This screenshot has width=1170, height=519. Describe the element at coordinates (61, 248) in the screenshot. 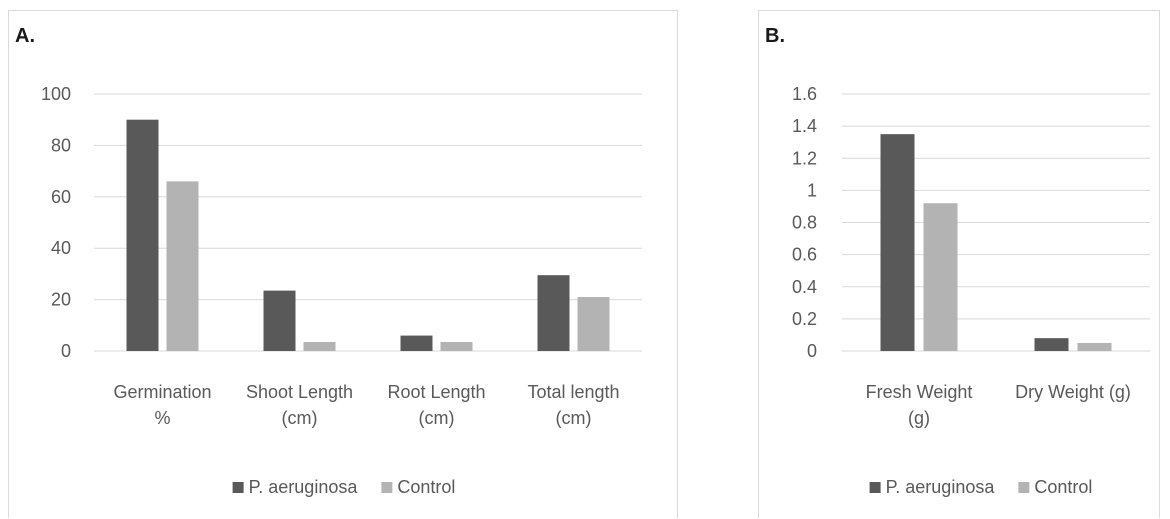

I see `y-tick-label: 40` at that location.